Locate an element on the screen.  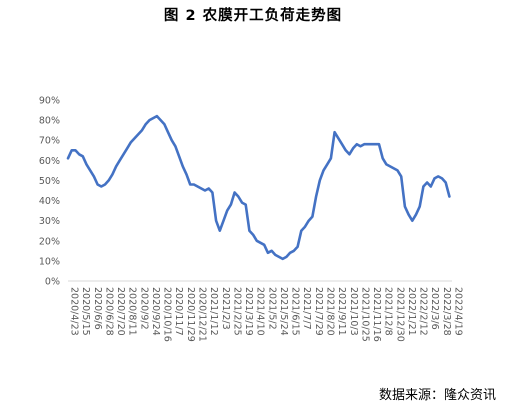
x-tick-label: 2022/1/21 is located at coordinates (411, 311).